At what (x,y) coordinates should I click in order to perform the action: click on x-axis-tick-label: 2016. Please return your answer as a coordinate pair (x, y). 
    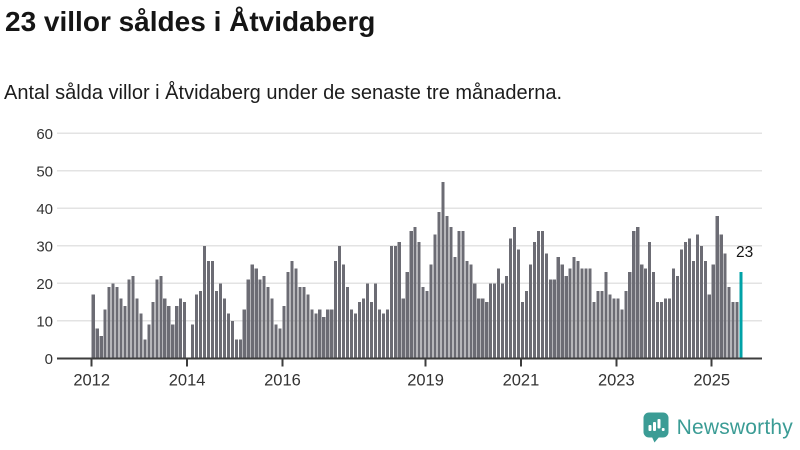
    Looking at the image, I should click on (282, 380).